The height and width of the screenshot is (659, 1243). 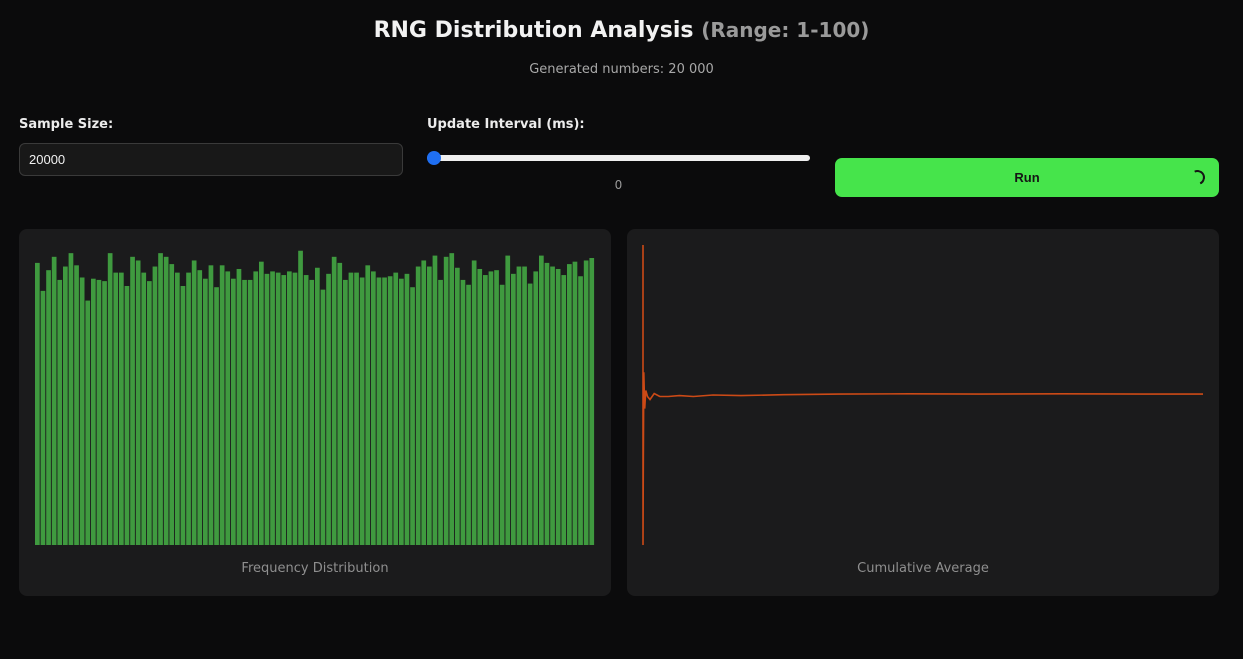 What do you see at coordinates (621, 69) in the screenshot?
I see `generated-count: Generated numbers: 20 000` at bounding box center [621, 69].